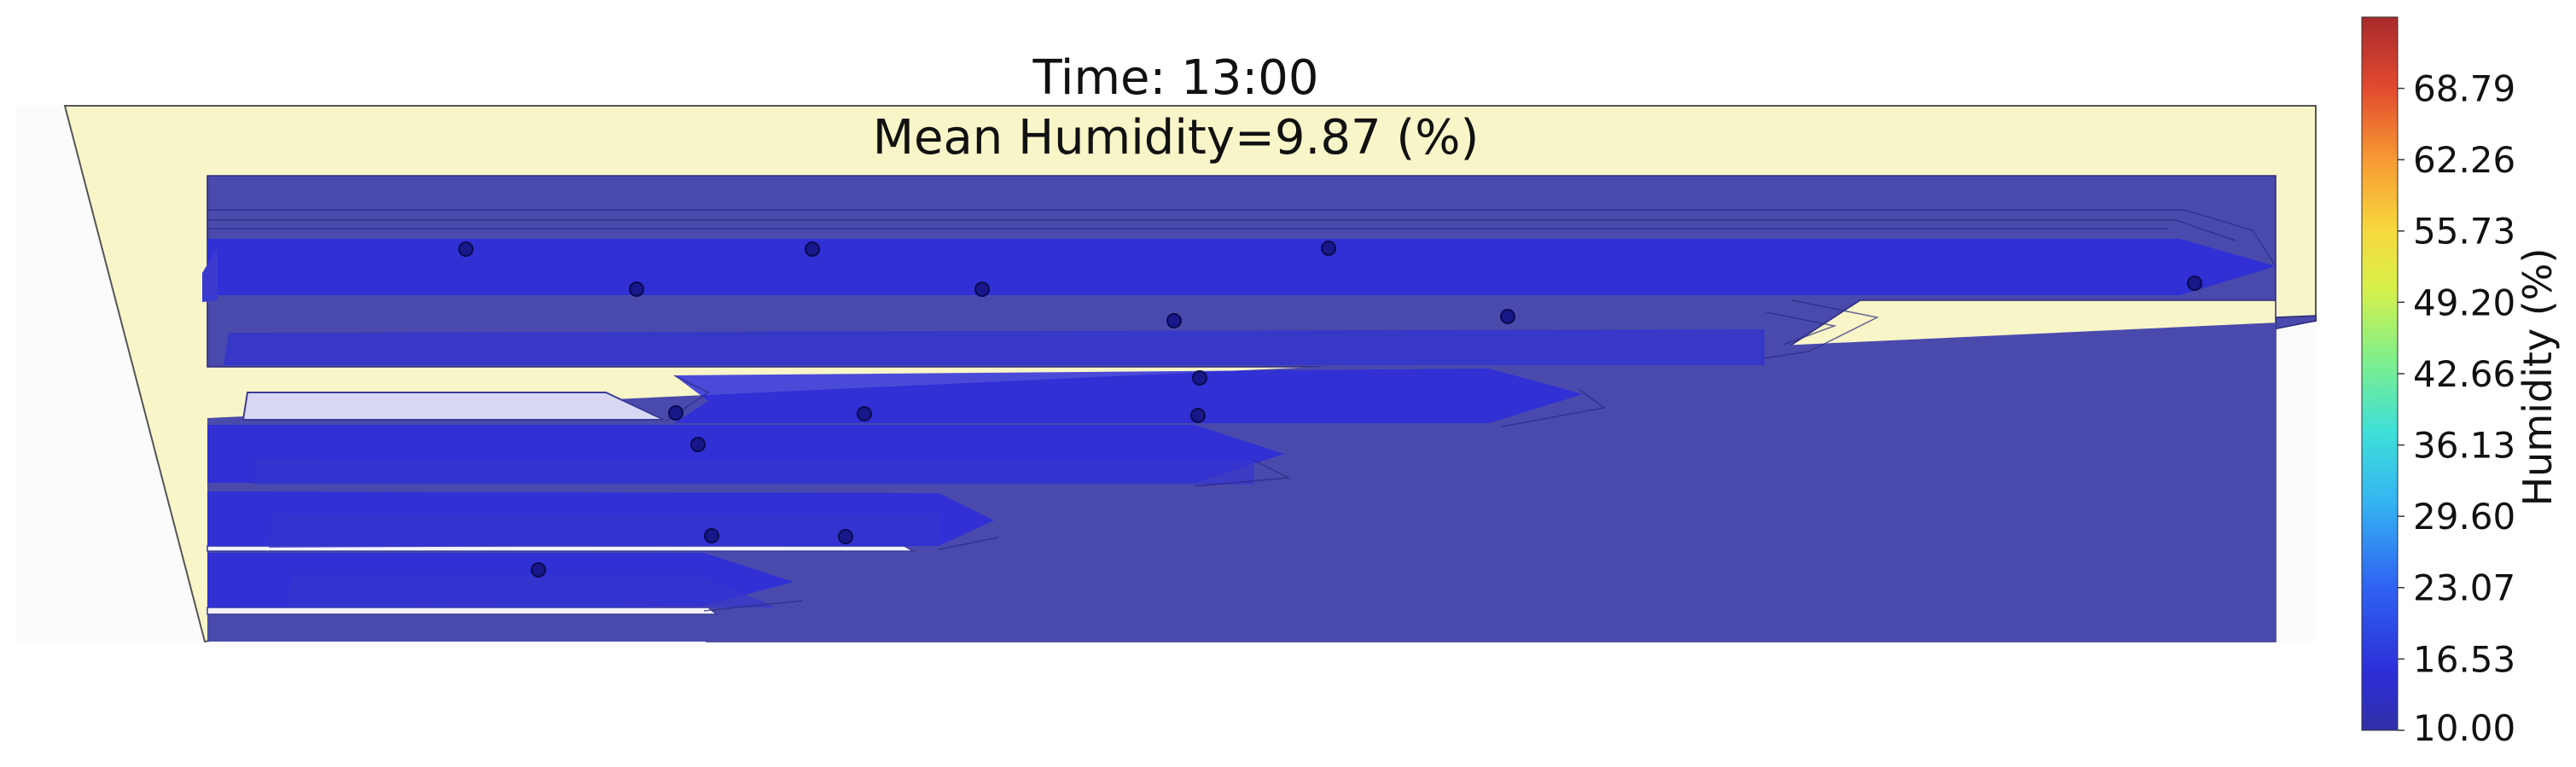  Describe the element at coordinates (2464, 588) in the screenshot. I see `colorbar-tick-label: 23.07` at that location.